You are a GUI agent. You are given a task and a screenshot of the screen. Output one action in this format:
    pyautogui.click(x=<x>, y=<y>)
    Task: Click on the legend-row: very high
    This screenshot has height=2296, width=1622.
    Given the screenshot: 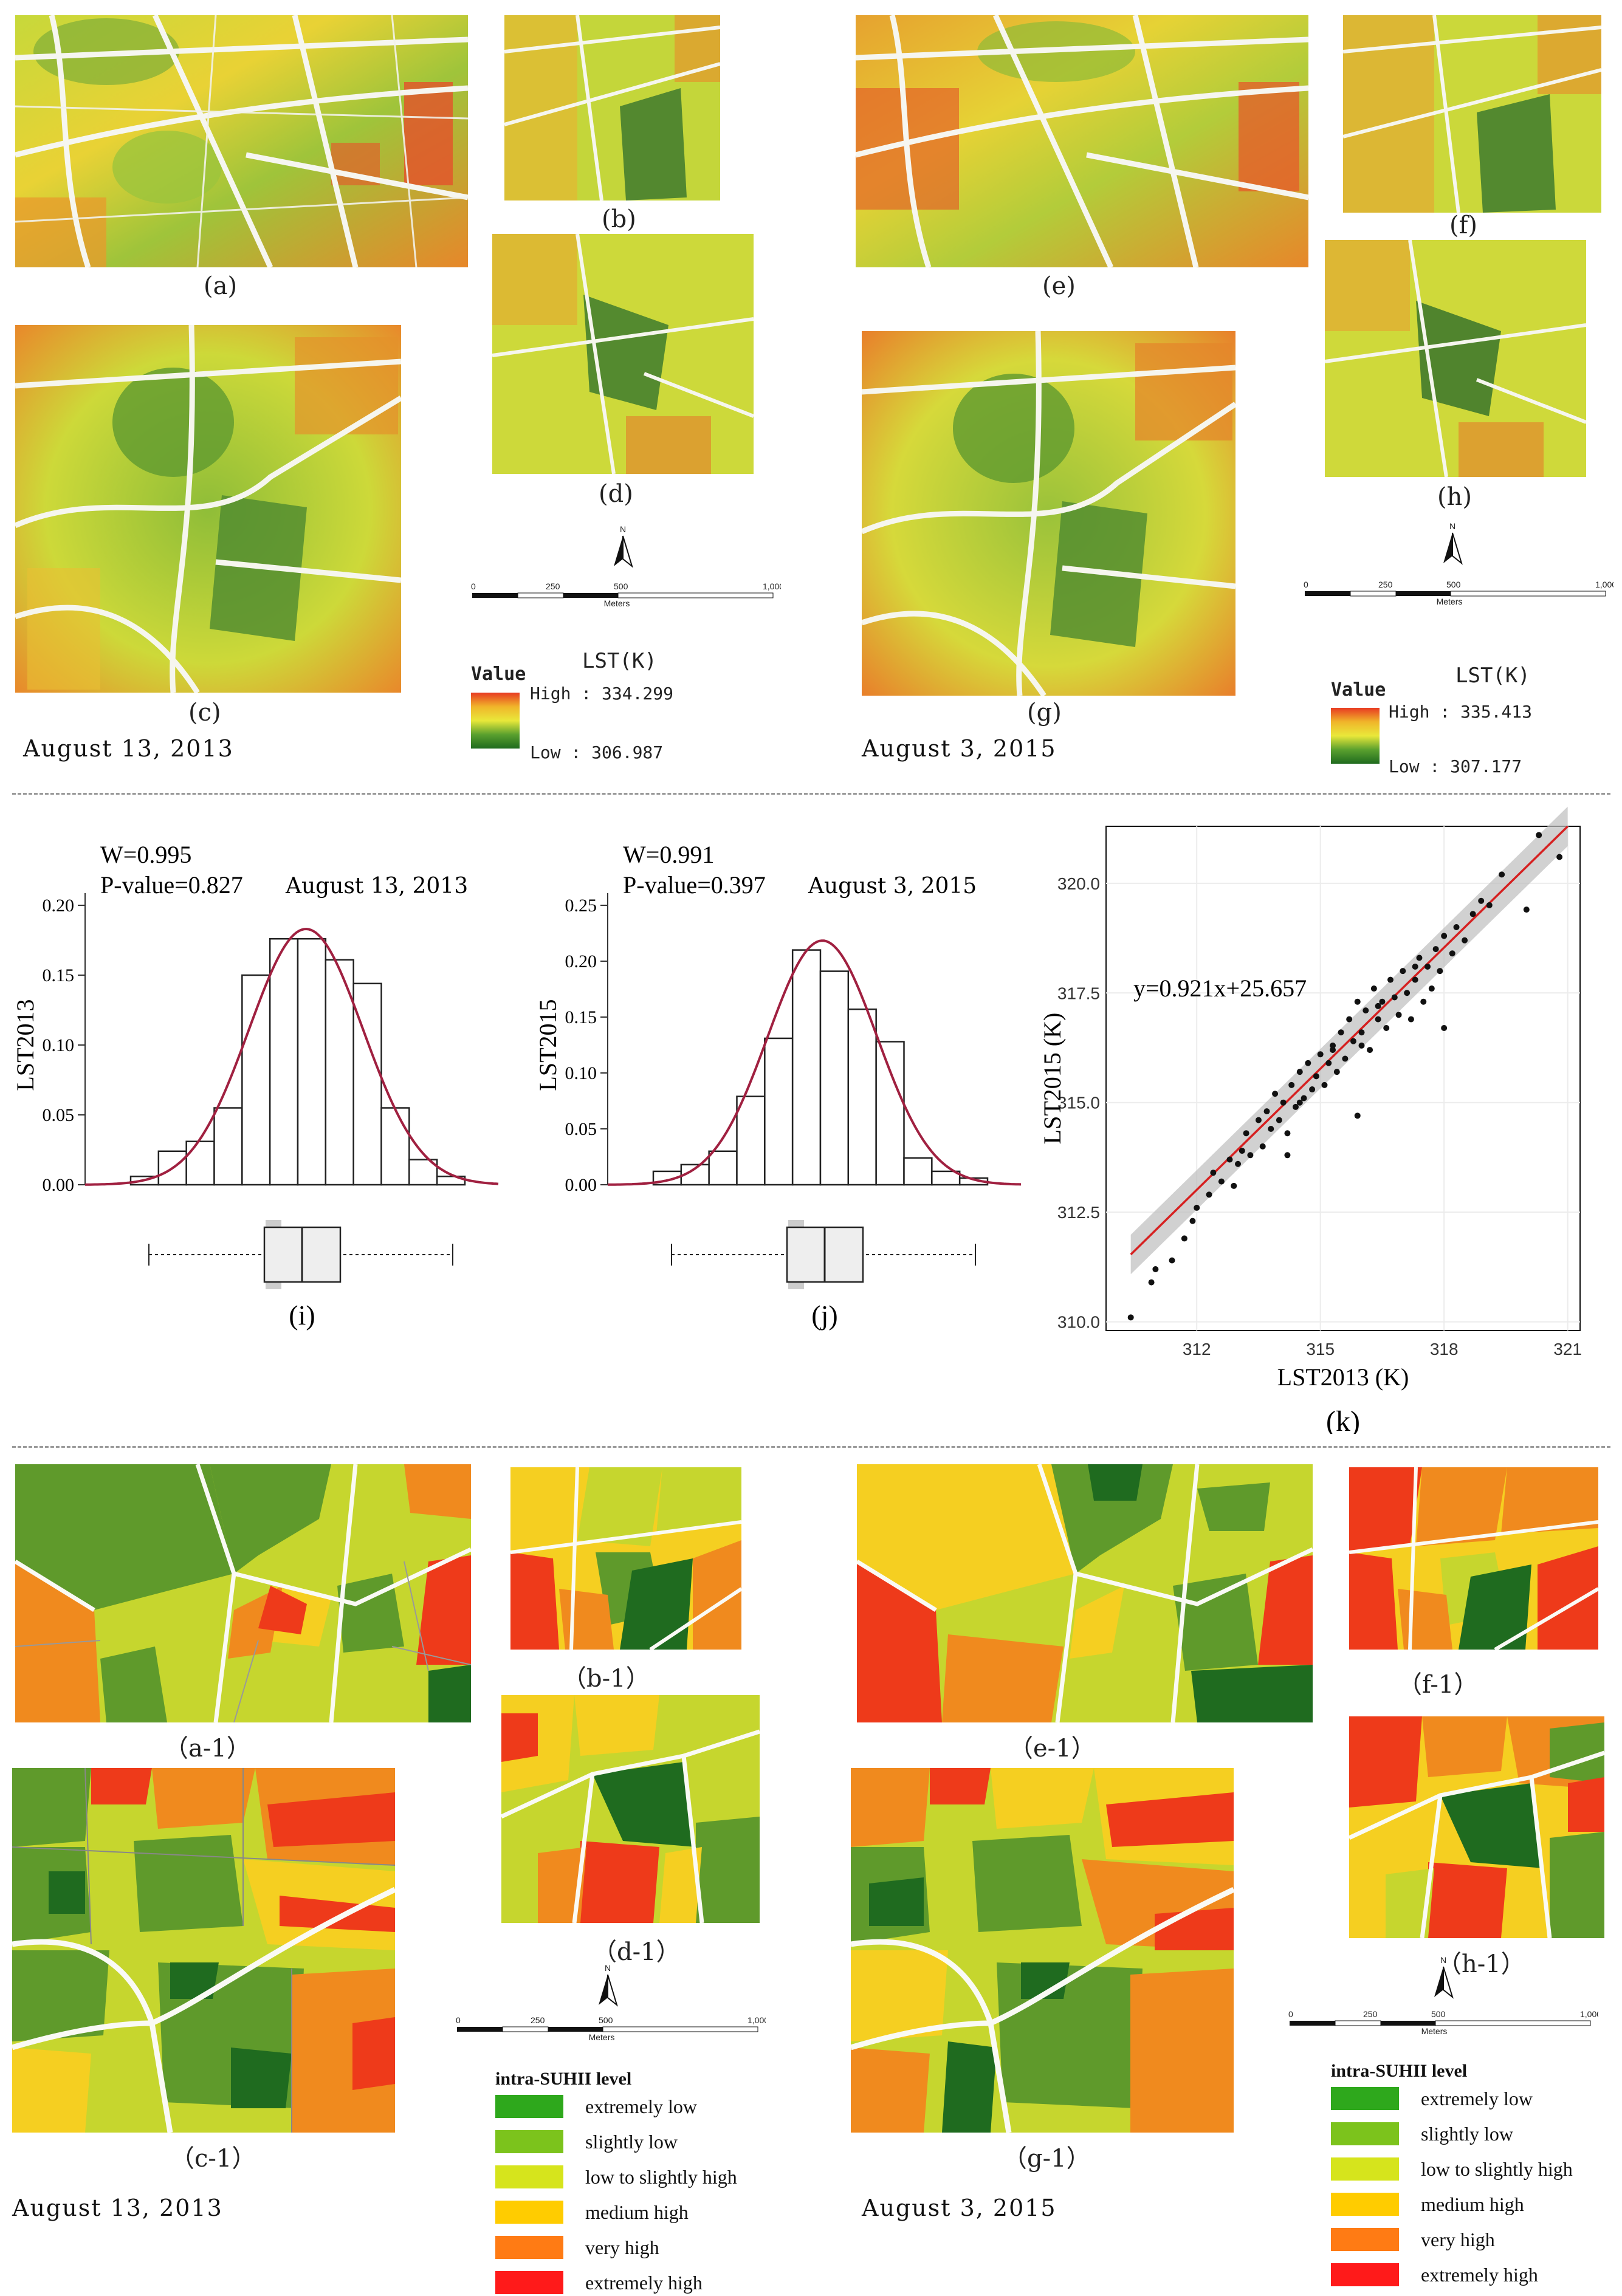 What is the action you would take?
    pyautogui.click(x=577, y=2247)
    